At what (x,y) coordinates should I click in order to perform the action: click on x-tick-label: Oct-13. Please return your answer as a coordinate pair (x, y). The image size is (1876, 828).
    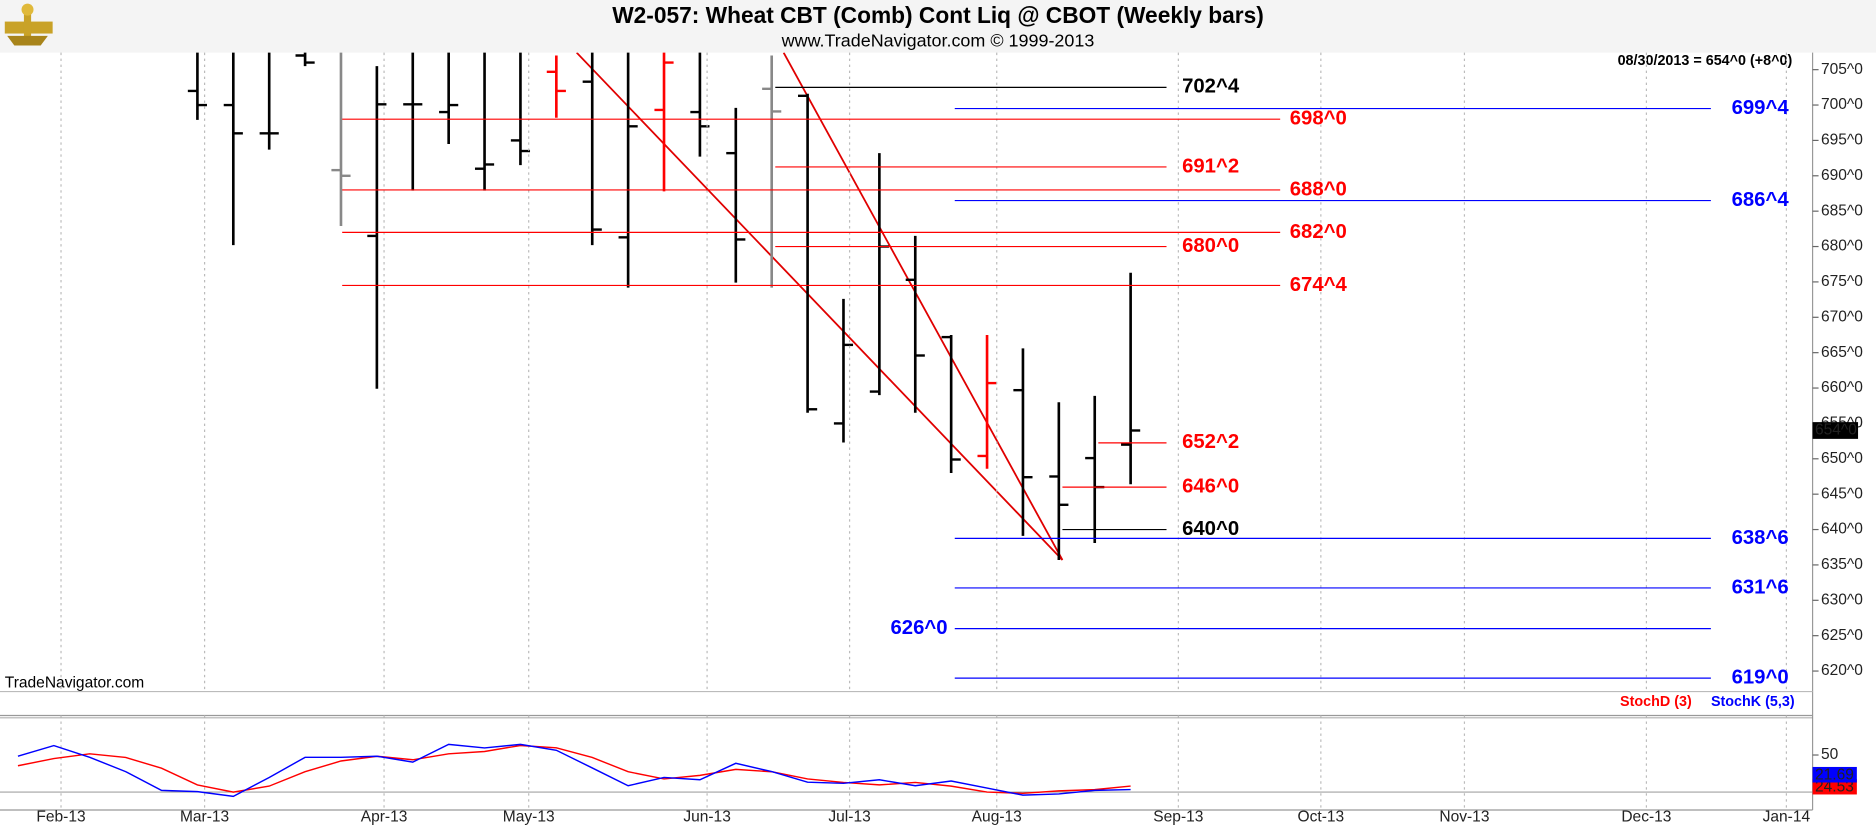
    Looking at the image, I should click on (1321, 816).